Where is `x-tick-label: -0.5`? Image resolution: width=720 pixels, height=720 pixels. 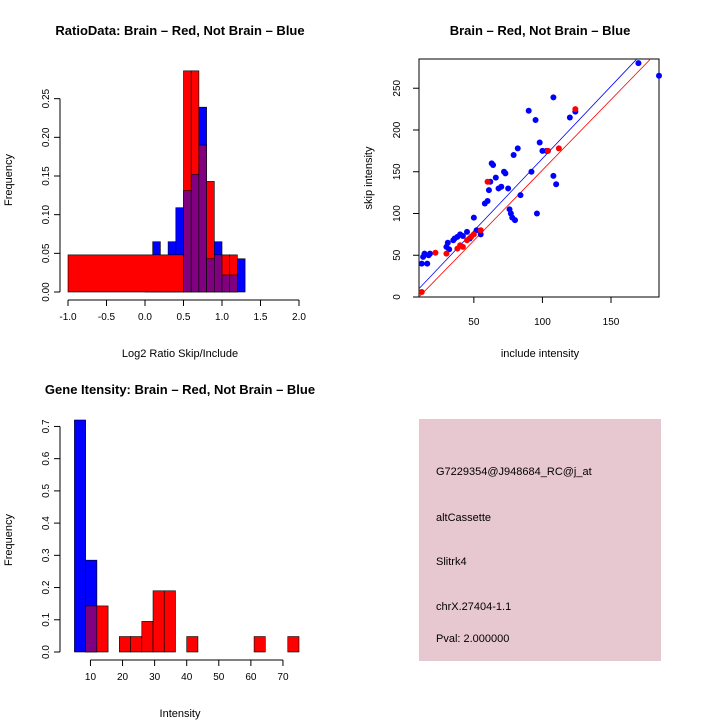 x-tick-label: -0.5 is located at coordinates (107, 317).